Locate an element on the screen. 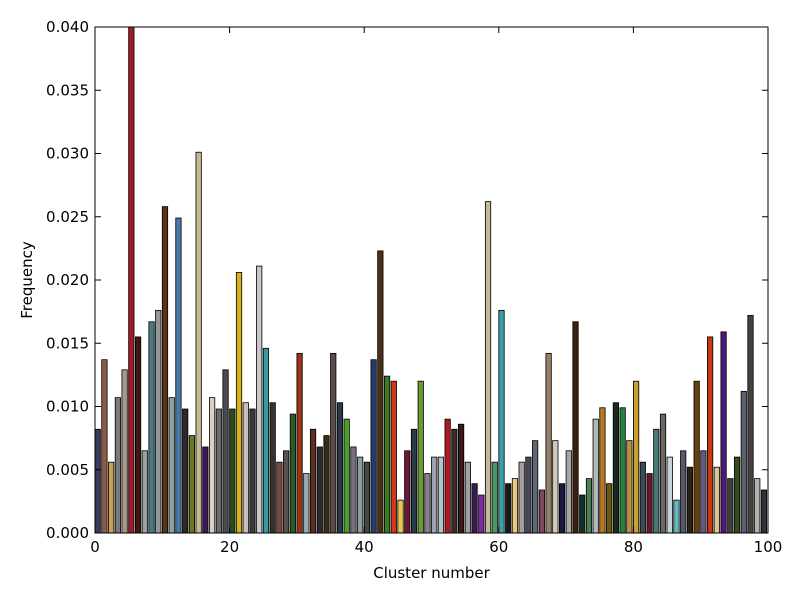 The image size is (800, 605). y-tick-label: 0.020 is located at coordinates (67, 280).